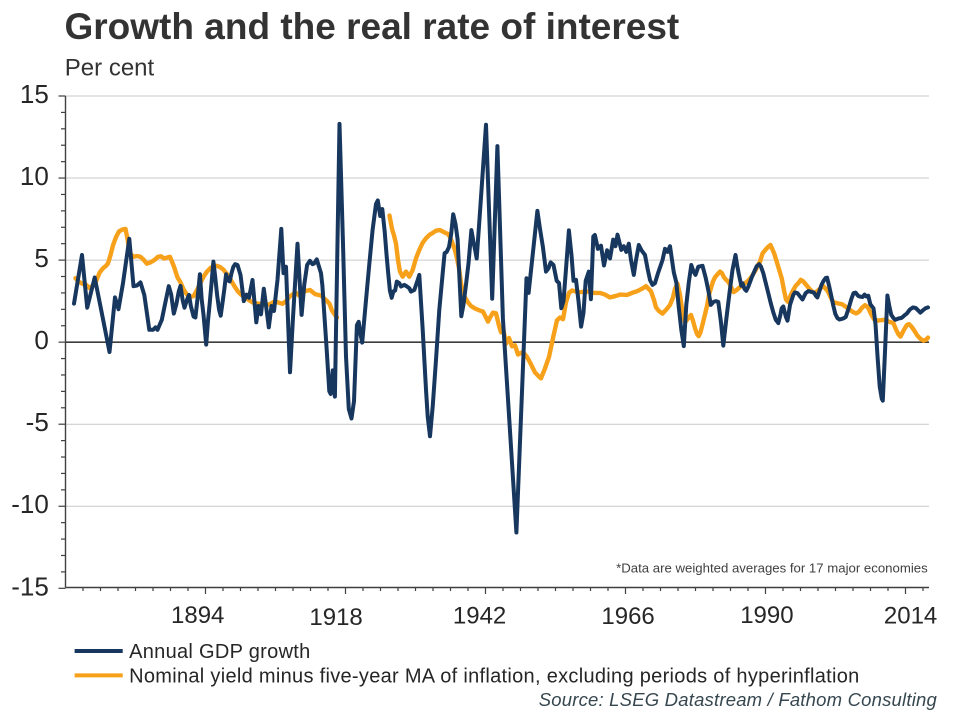  I want to click on svg-text: 1918, so click(335, 617).